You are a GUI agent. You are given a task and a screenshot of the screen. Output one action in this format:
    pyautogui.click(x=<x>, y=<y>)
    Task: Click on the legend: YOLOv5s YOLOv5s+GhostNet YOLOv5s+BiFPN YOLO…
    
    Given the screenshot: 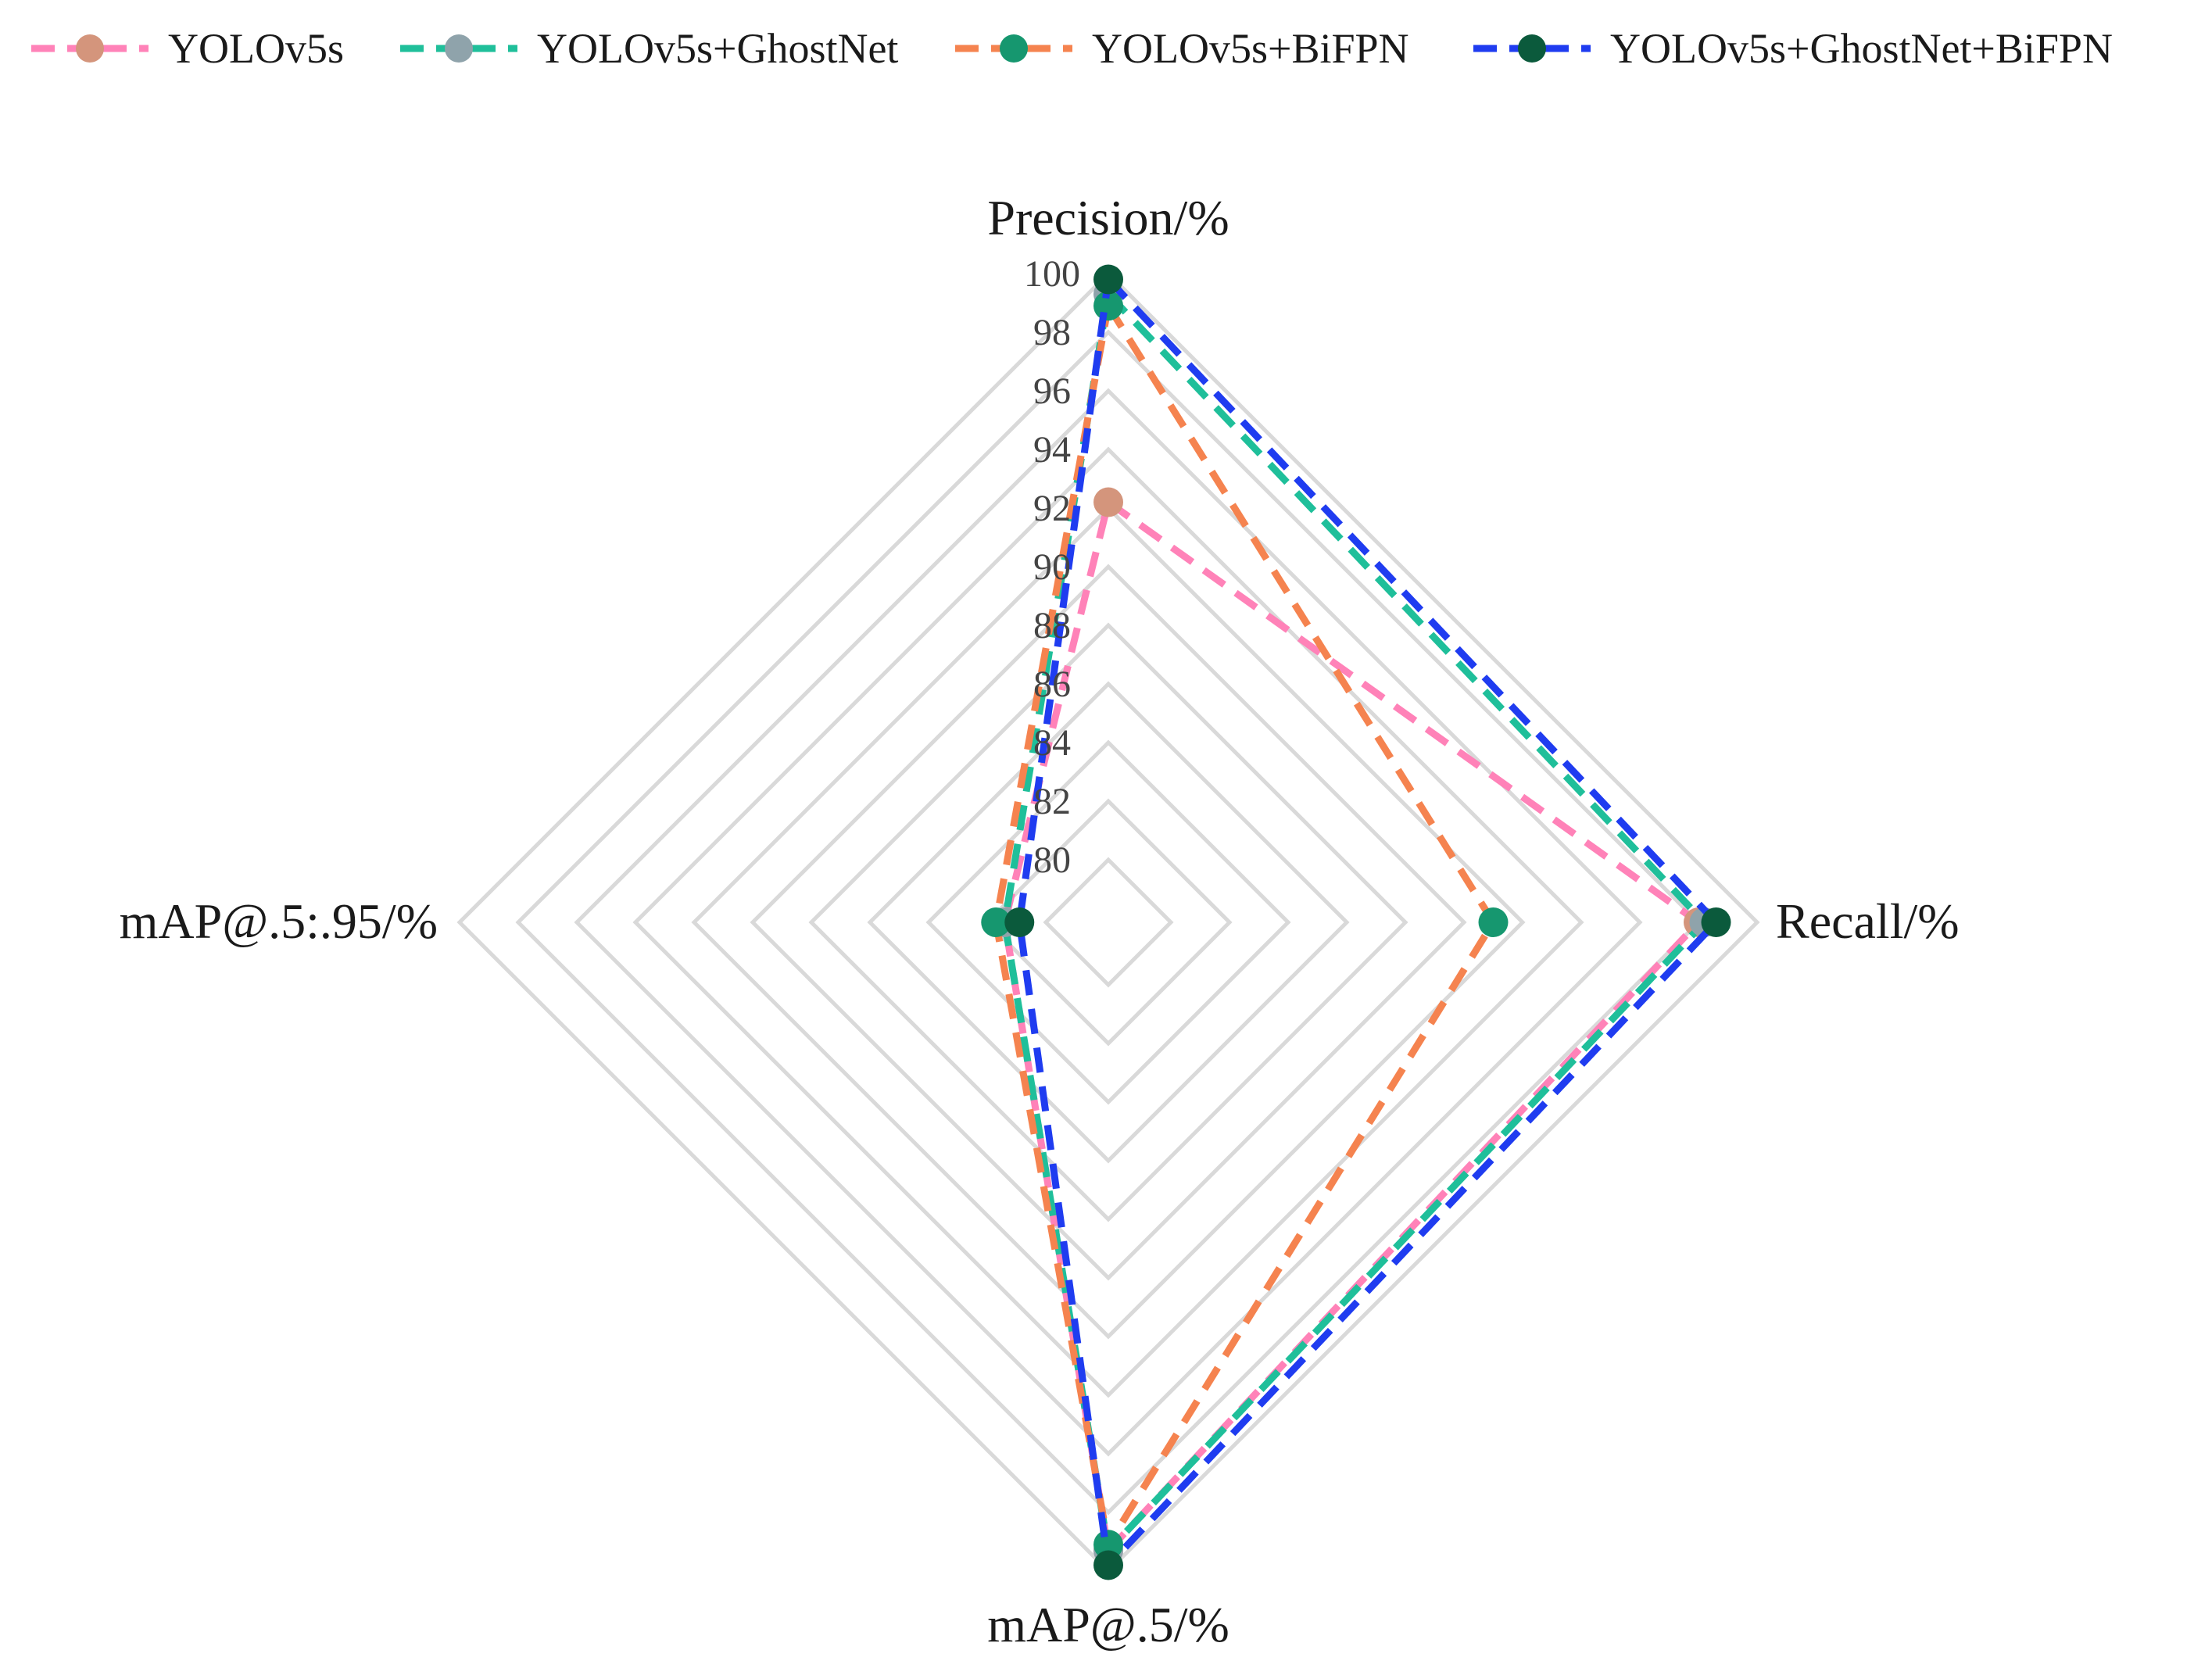 What is the action you would take?
    pyautogui.click(x=1072, y=48)
    